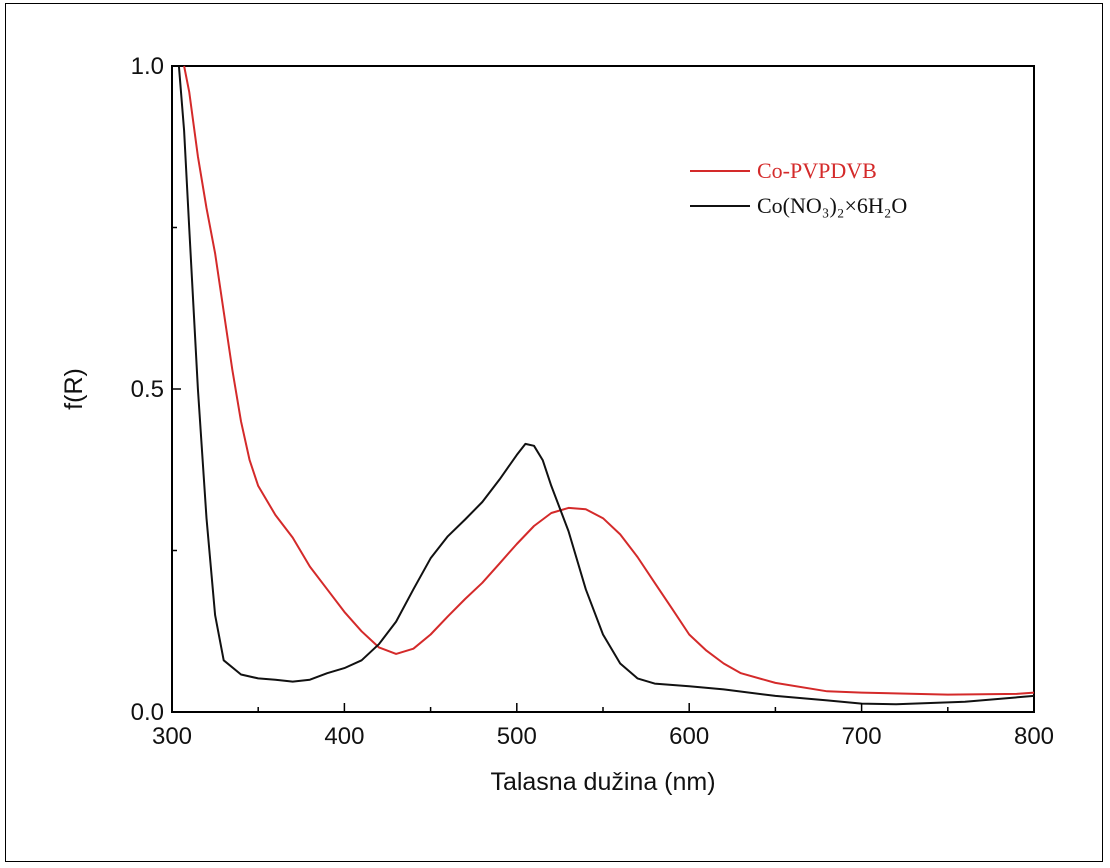  What do you see at coordinates (602, 782) in the screenshot?
I see `x-axis-title: Talasna dužina (nm)` at bounding box center [602, 782].